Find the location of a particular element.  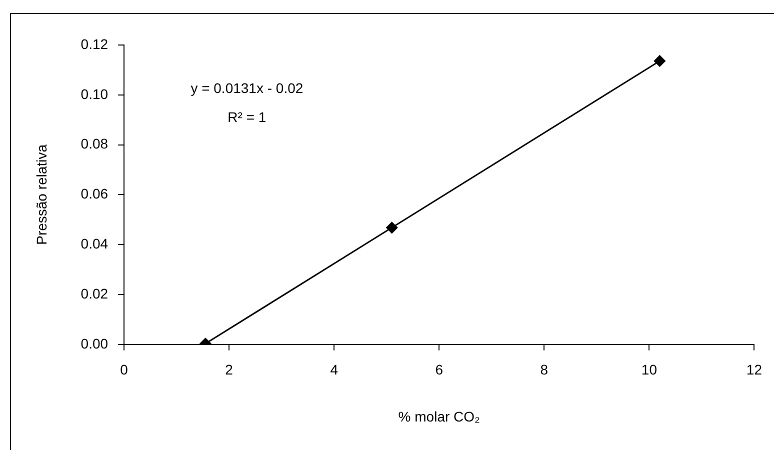

x-tick-label: 2 is located at coordinates (229, 370).